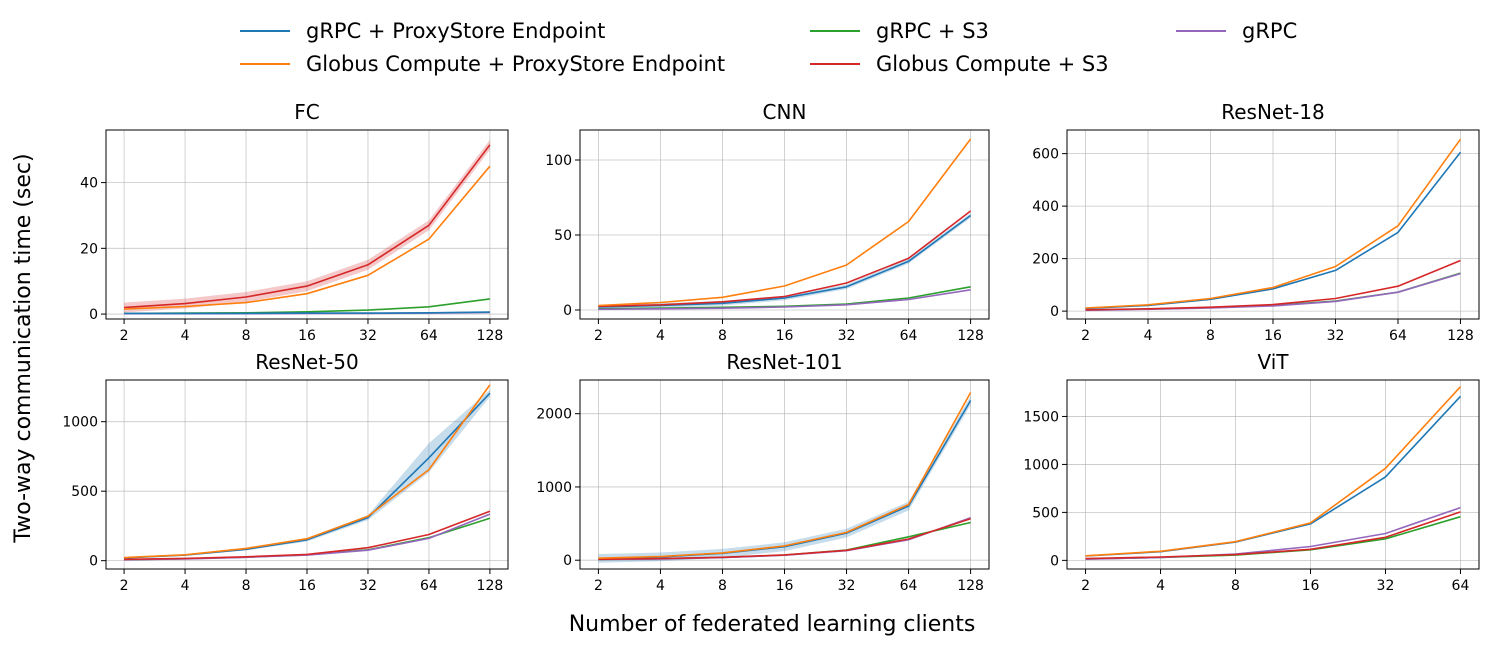 This screenshot has width=1494, height=648. I want to click on x-axis-label: Number of federated learning clients, so click(772, 624).